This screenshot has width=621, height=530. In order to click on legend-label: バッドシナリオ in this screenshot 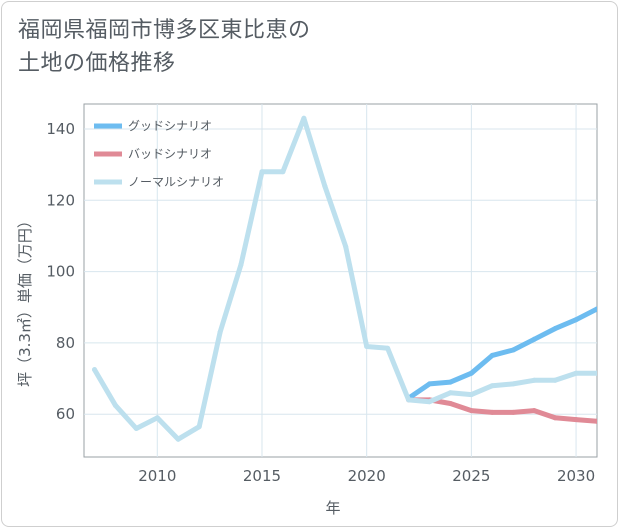, I will do `click(170, 154)`.